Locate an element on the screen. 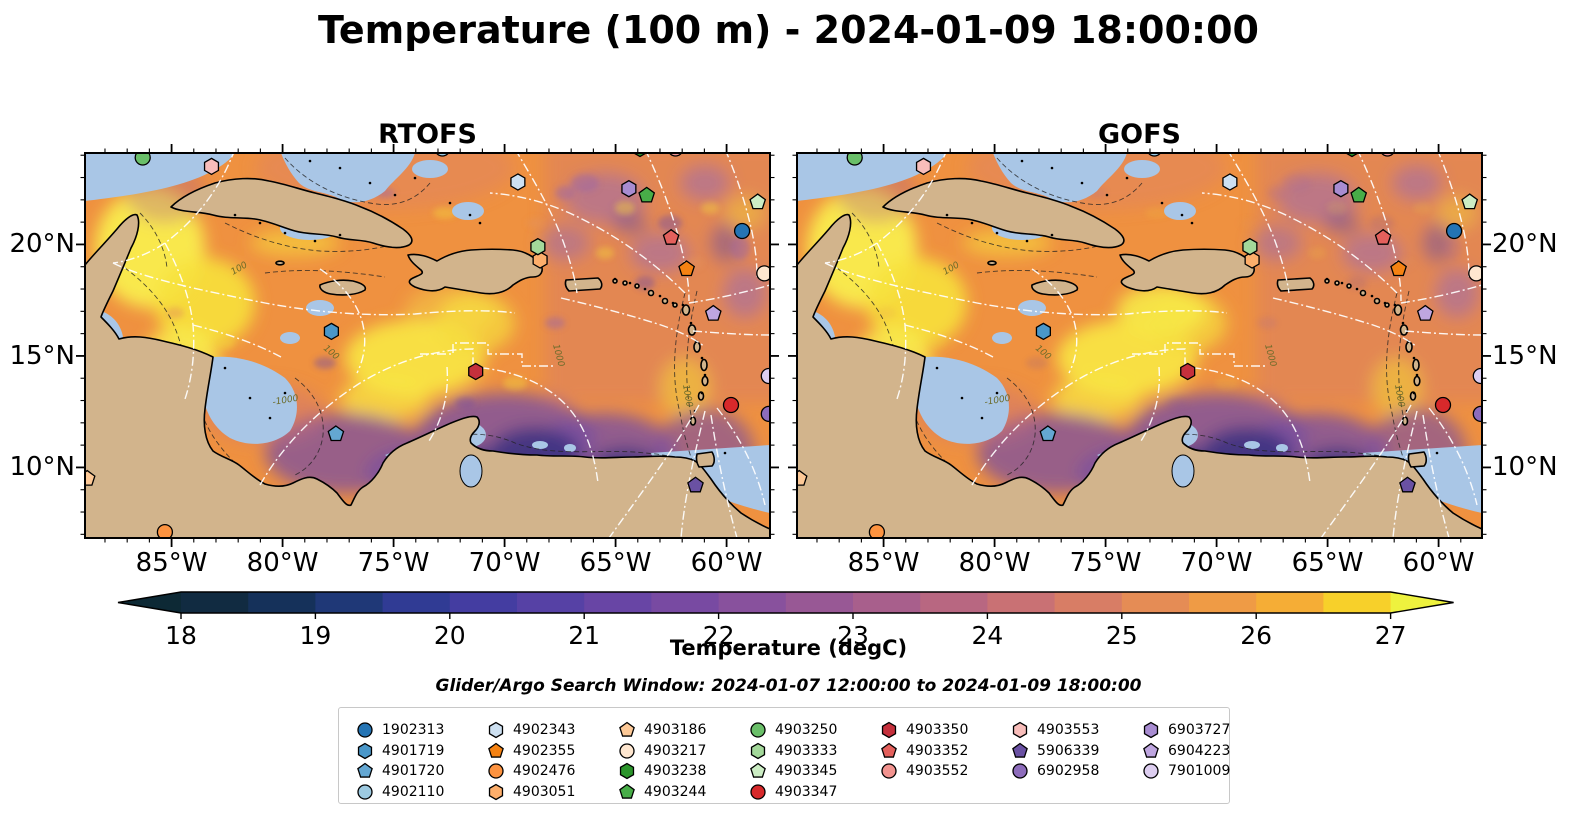 The height and width of the screenshot is (827, 1577). legend-item: 4903552 is located at coordinates (924, 771).